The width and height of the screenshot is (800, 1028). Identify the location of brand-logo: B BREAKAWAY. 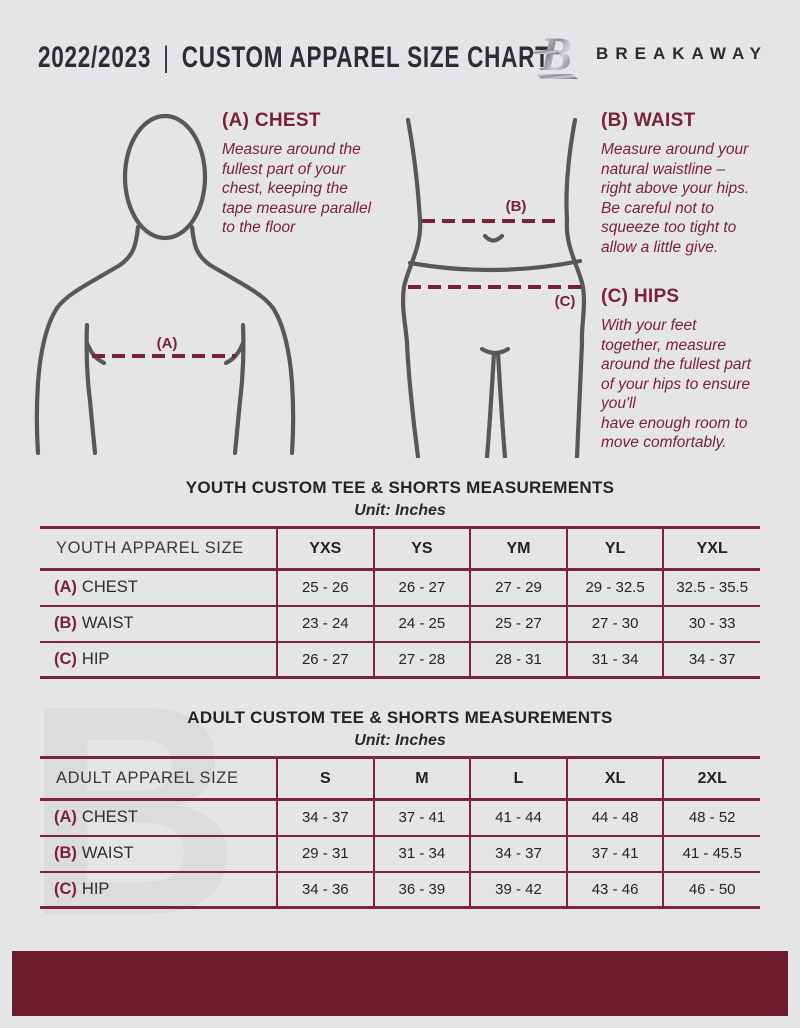
(650, 54).